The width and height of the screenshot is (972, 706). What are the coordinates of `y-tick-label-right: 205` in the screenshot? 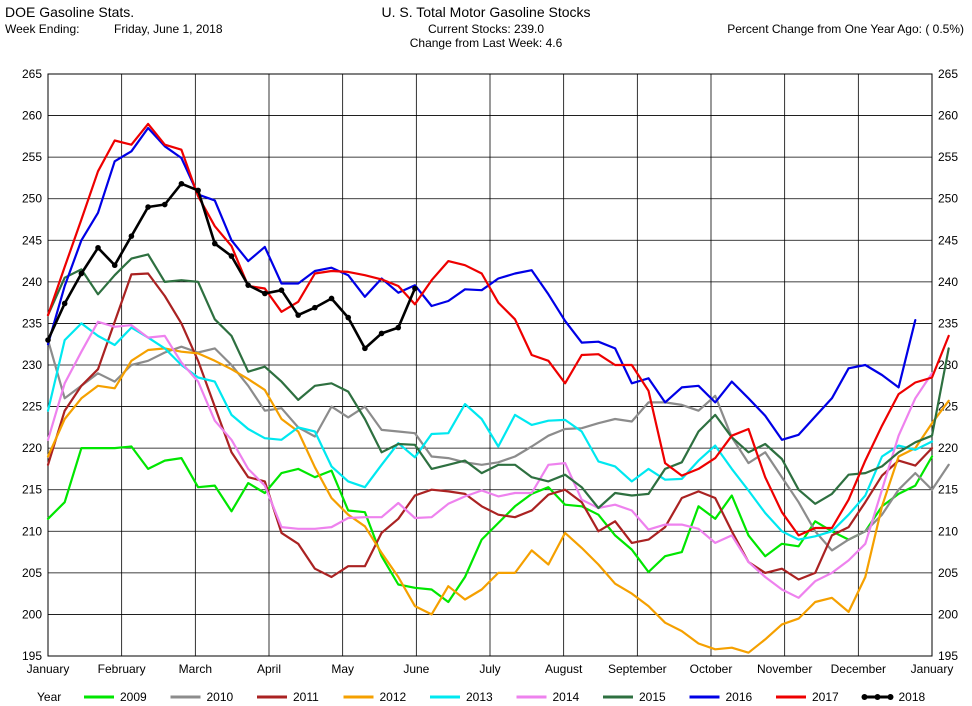 It's located at (948, 573).